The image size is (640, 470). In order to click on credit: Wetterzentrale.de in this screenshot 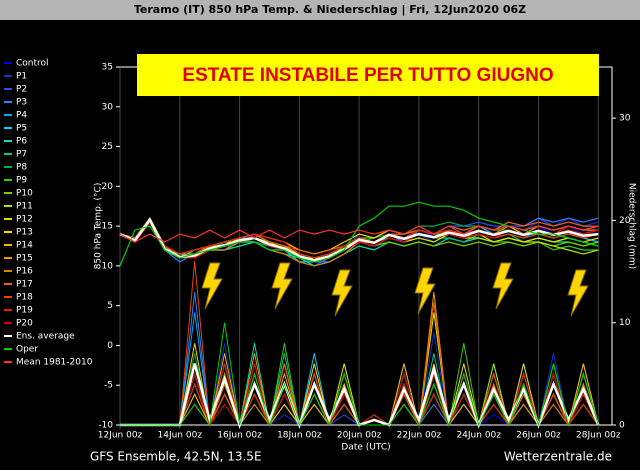, I will do `click(558, 457)`.